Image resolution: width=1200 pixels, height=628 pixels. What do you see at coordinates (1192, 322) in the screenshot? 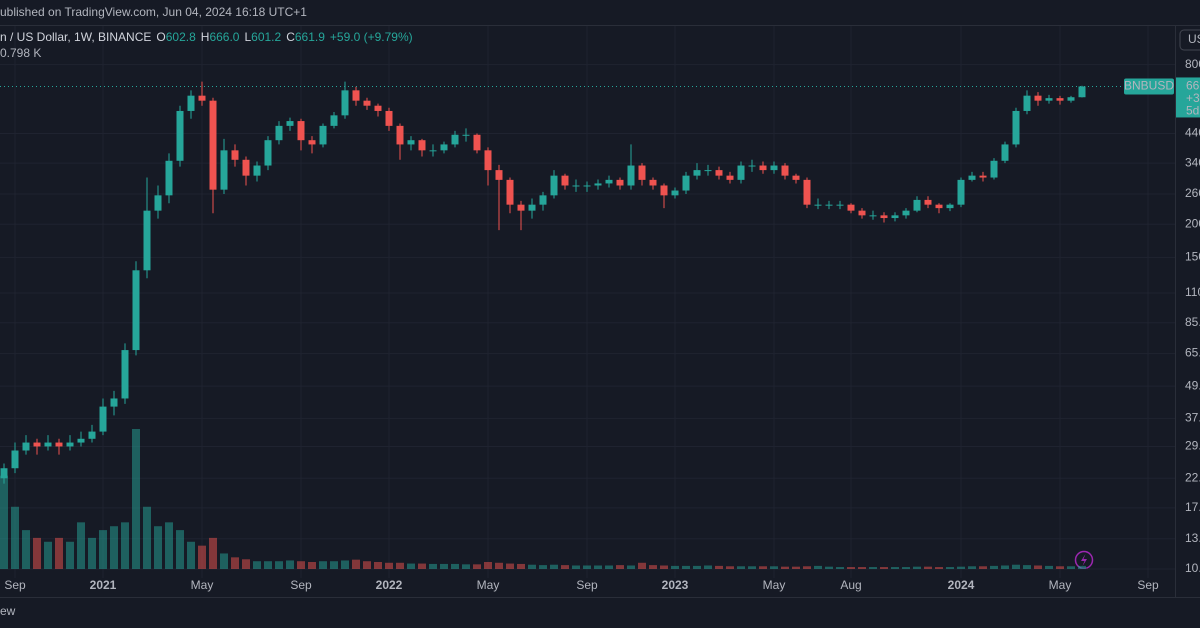
I see `y-tick-label: 85.0` at bounding box center [1192, 322].